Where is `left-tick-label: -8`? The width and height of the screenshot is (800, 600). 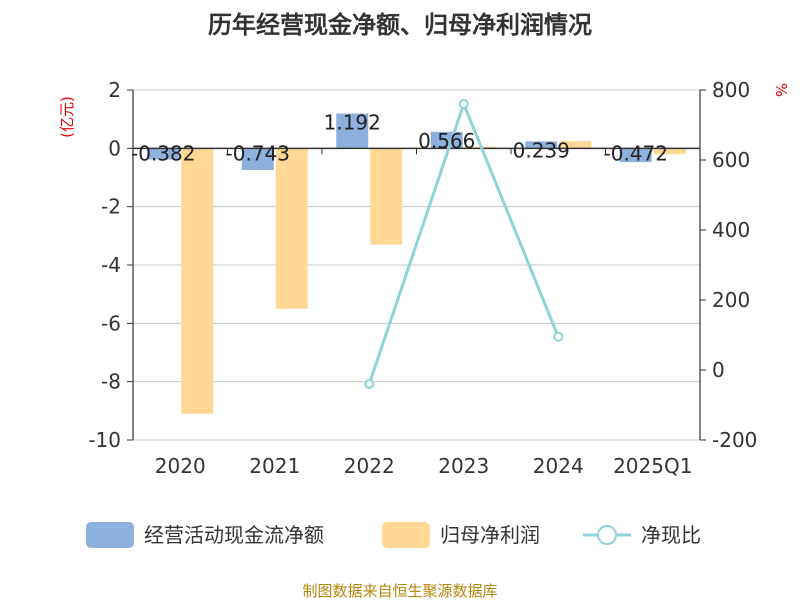
left-tick-label: -8 is located at coordinates (111, 382).